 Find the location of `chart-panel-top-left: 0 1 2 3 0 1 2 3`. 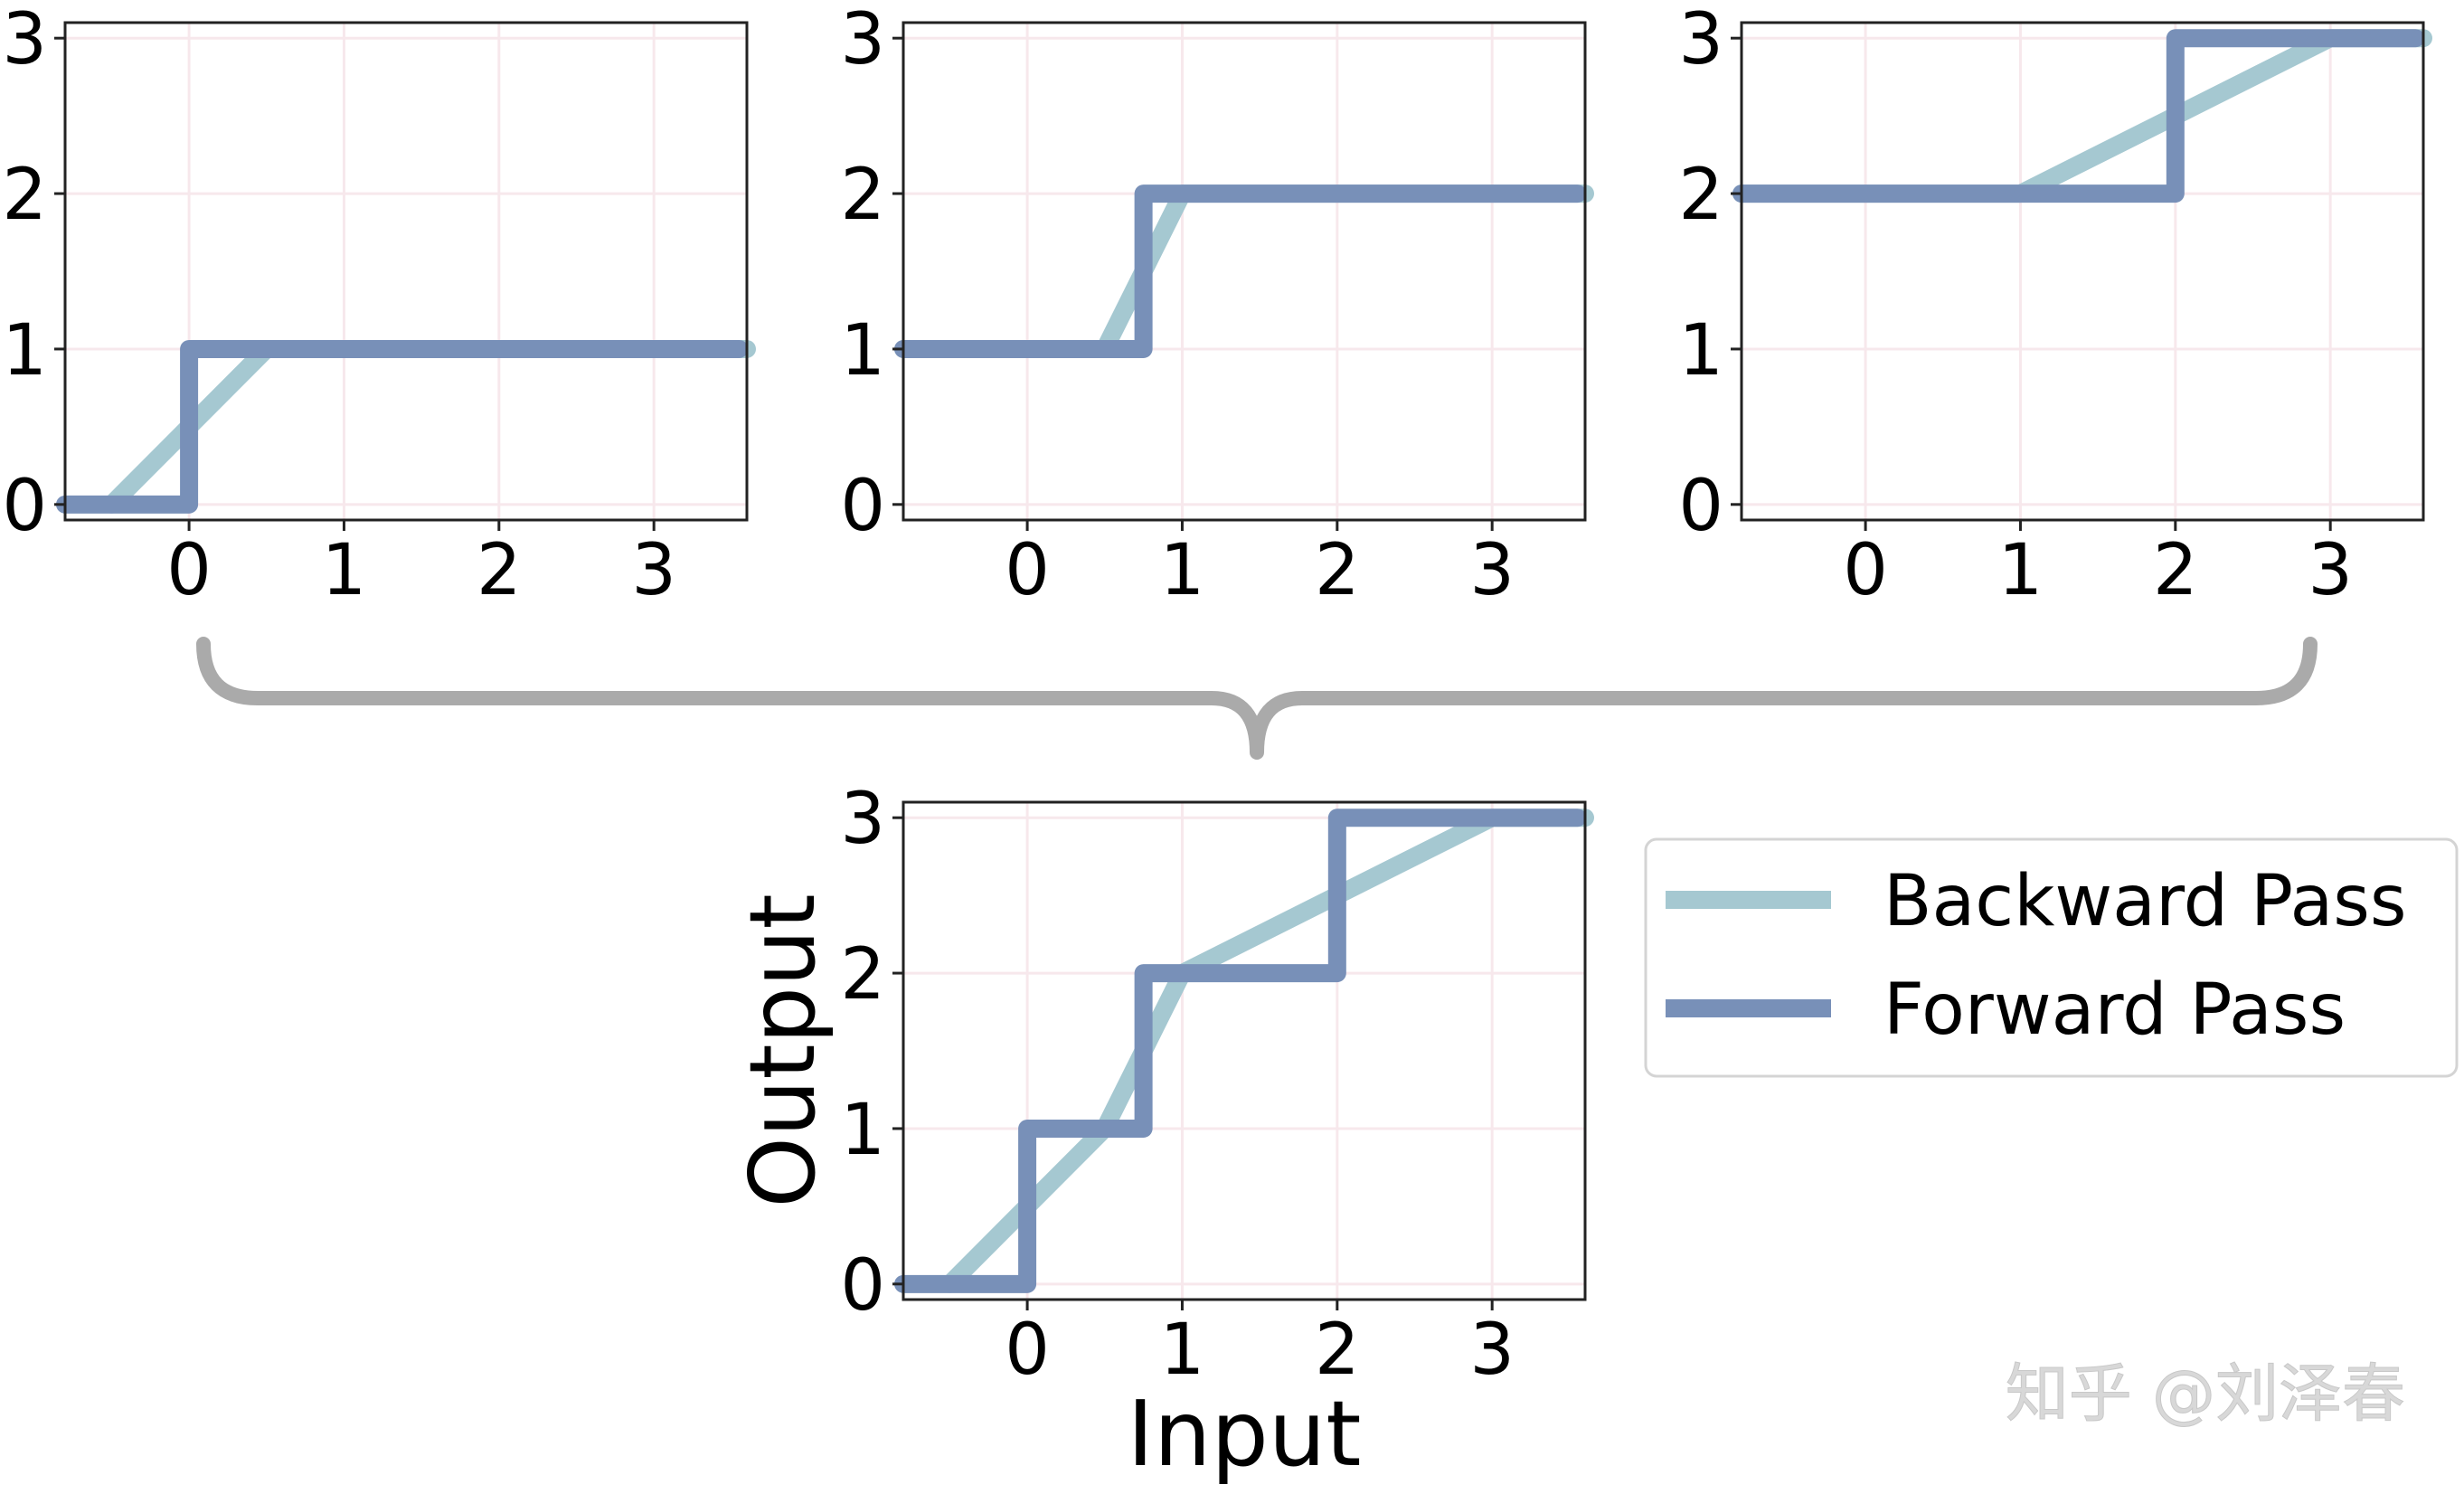

chart-panel-top-left: 0 1 2 3 0 1 2 3 is located at coordinates (379, 305).